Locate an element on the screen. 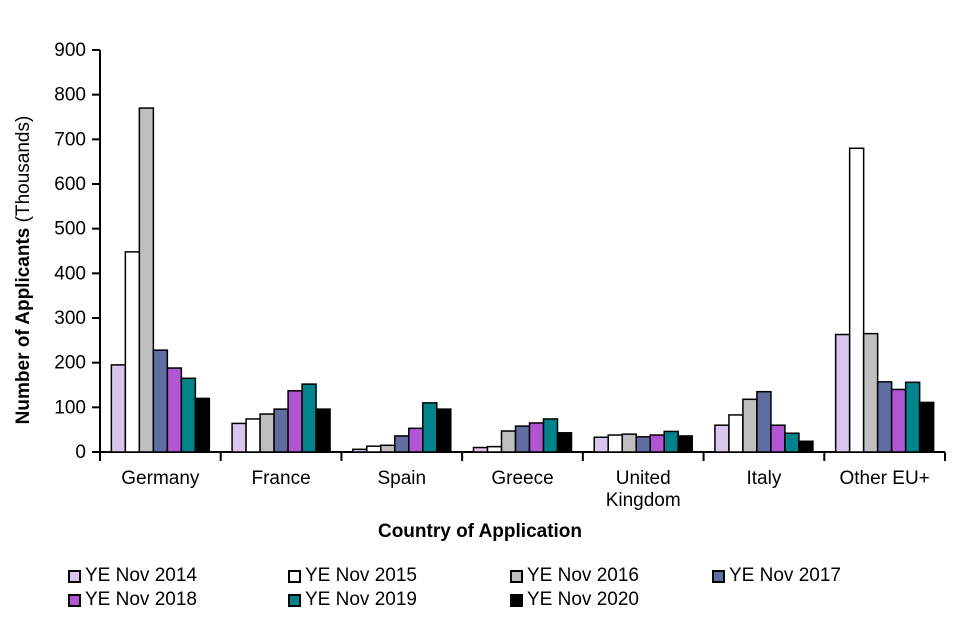 The height and width of the screenshot is (640, 960). bar-italy-ye-nov-2020 is located at coordinates (806, 446).